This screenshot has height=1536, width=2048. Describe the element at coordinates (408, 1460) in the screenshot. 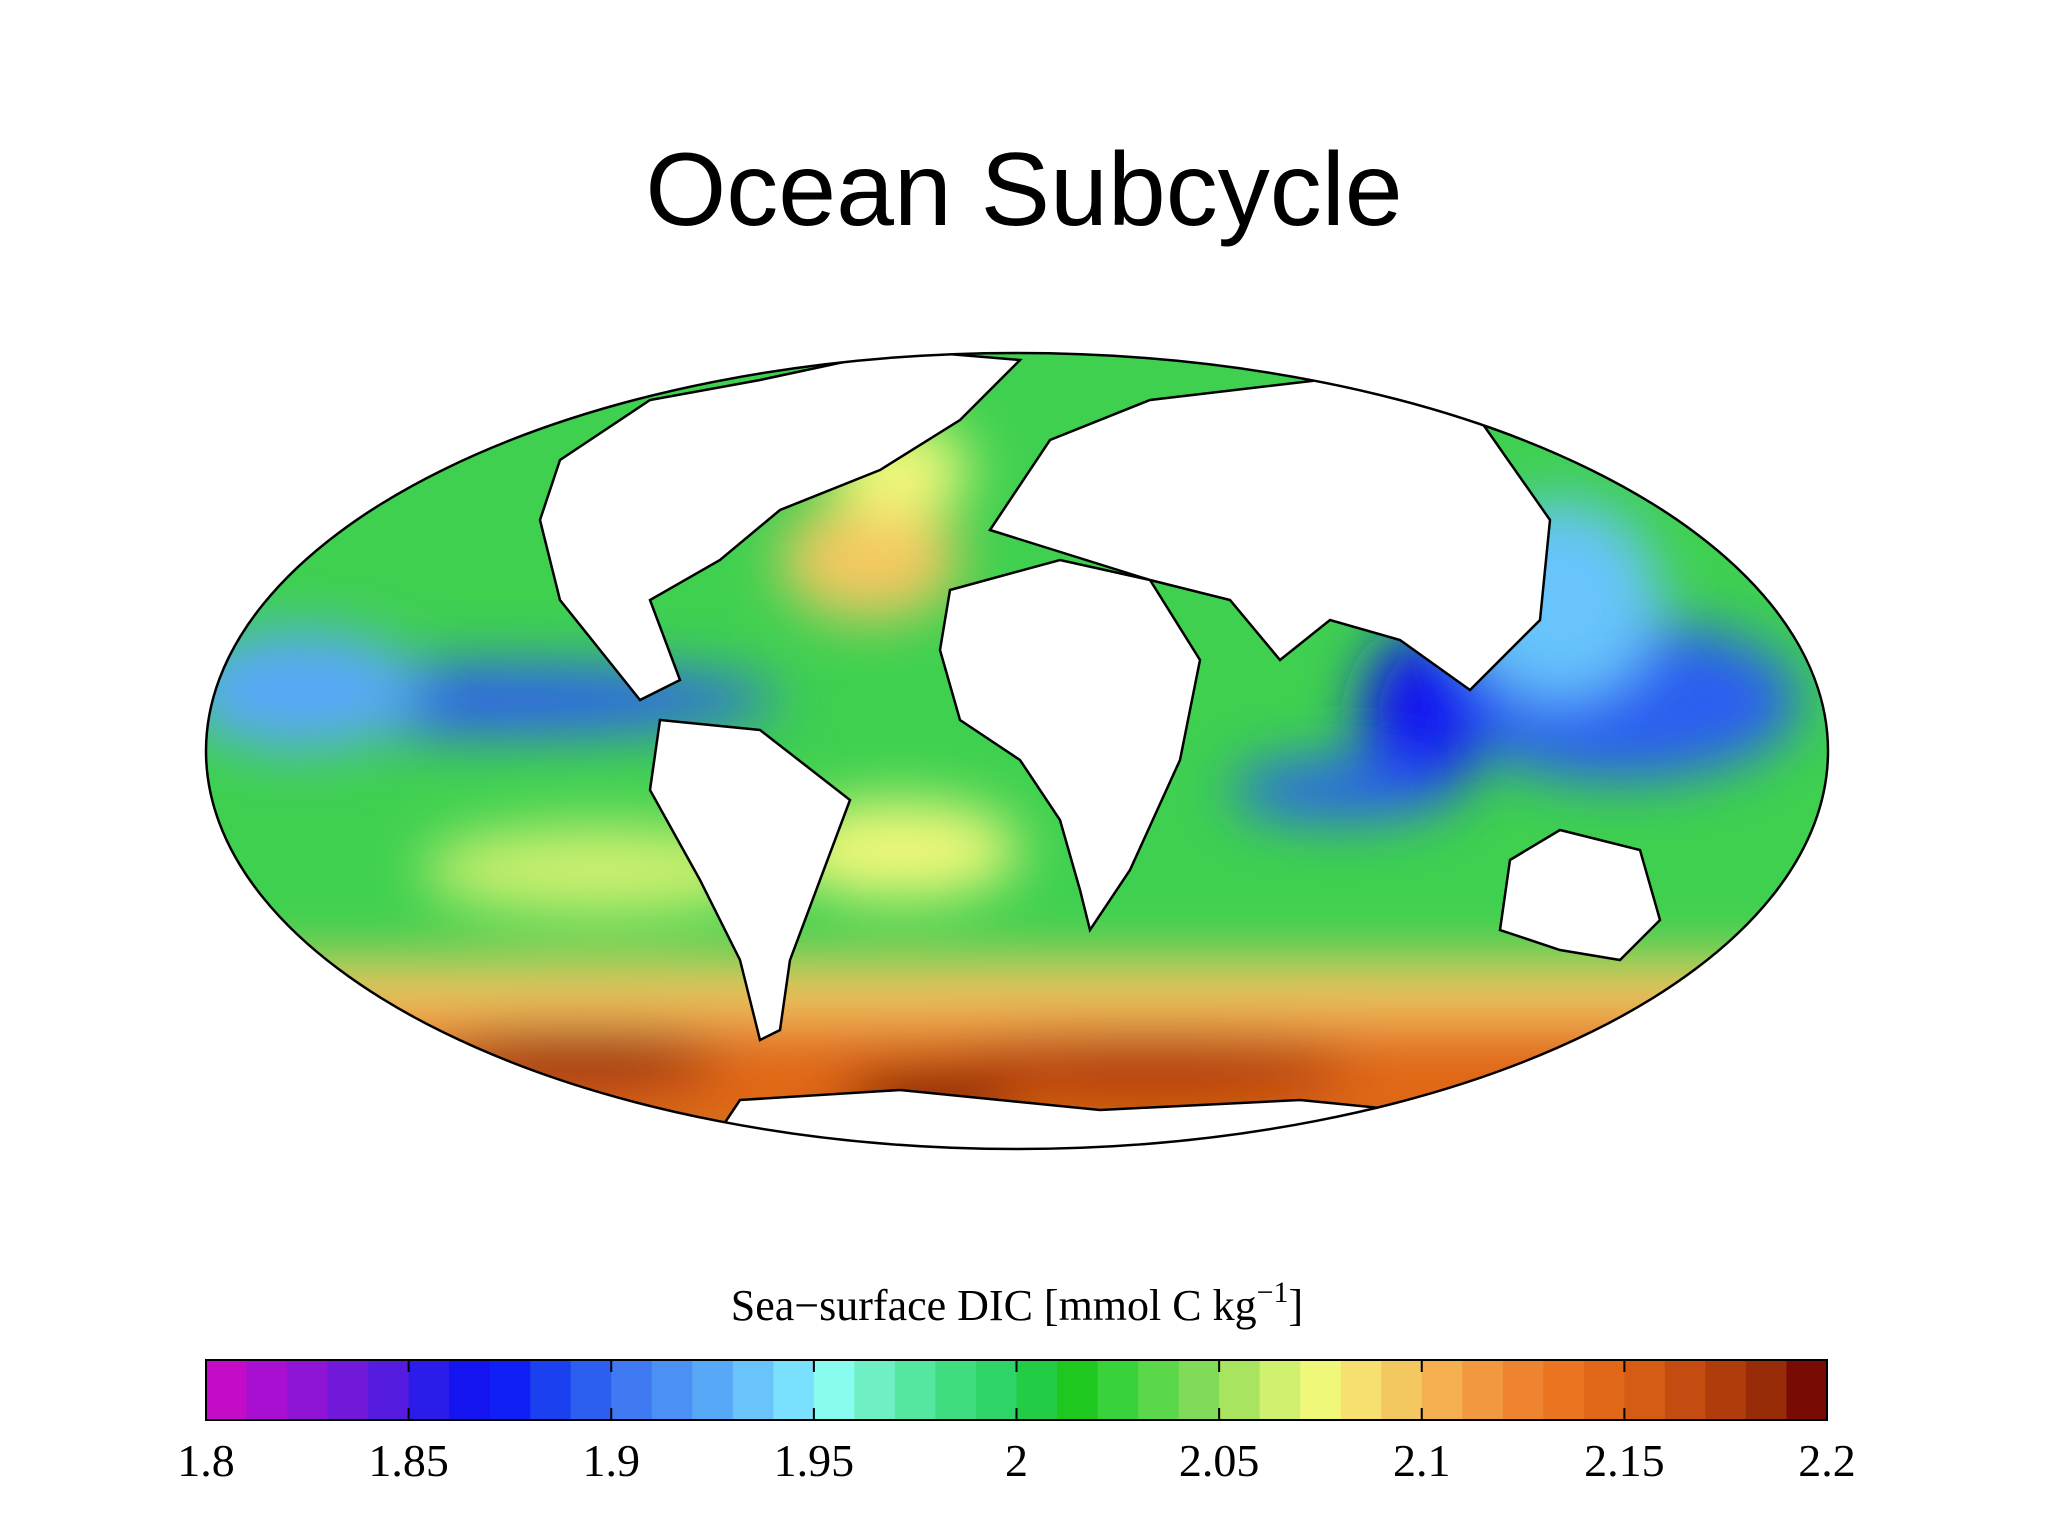

I see `colorbar-tick-label: 1.85` at that location.